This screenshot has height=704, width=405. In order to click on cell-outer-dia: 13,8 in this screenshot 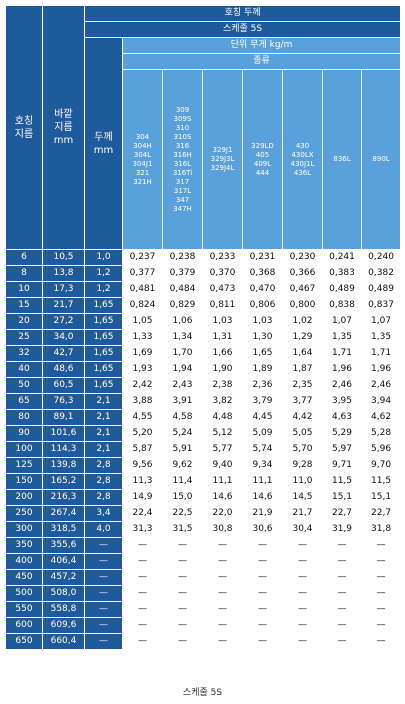, I will do `click(63, 273)`.